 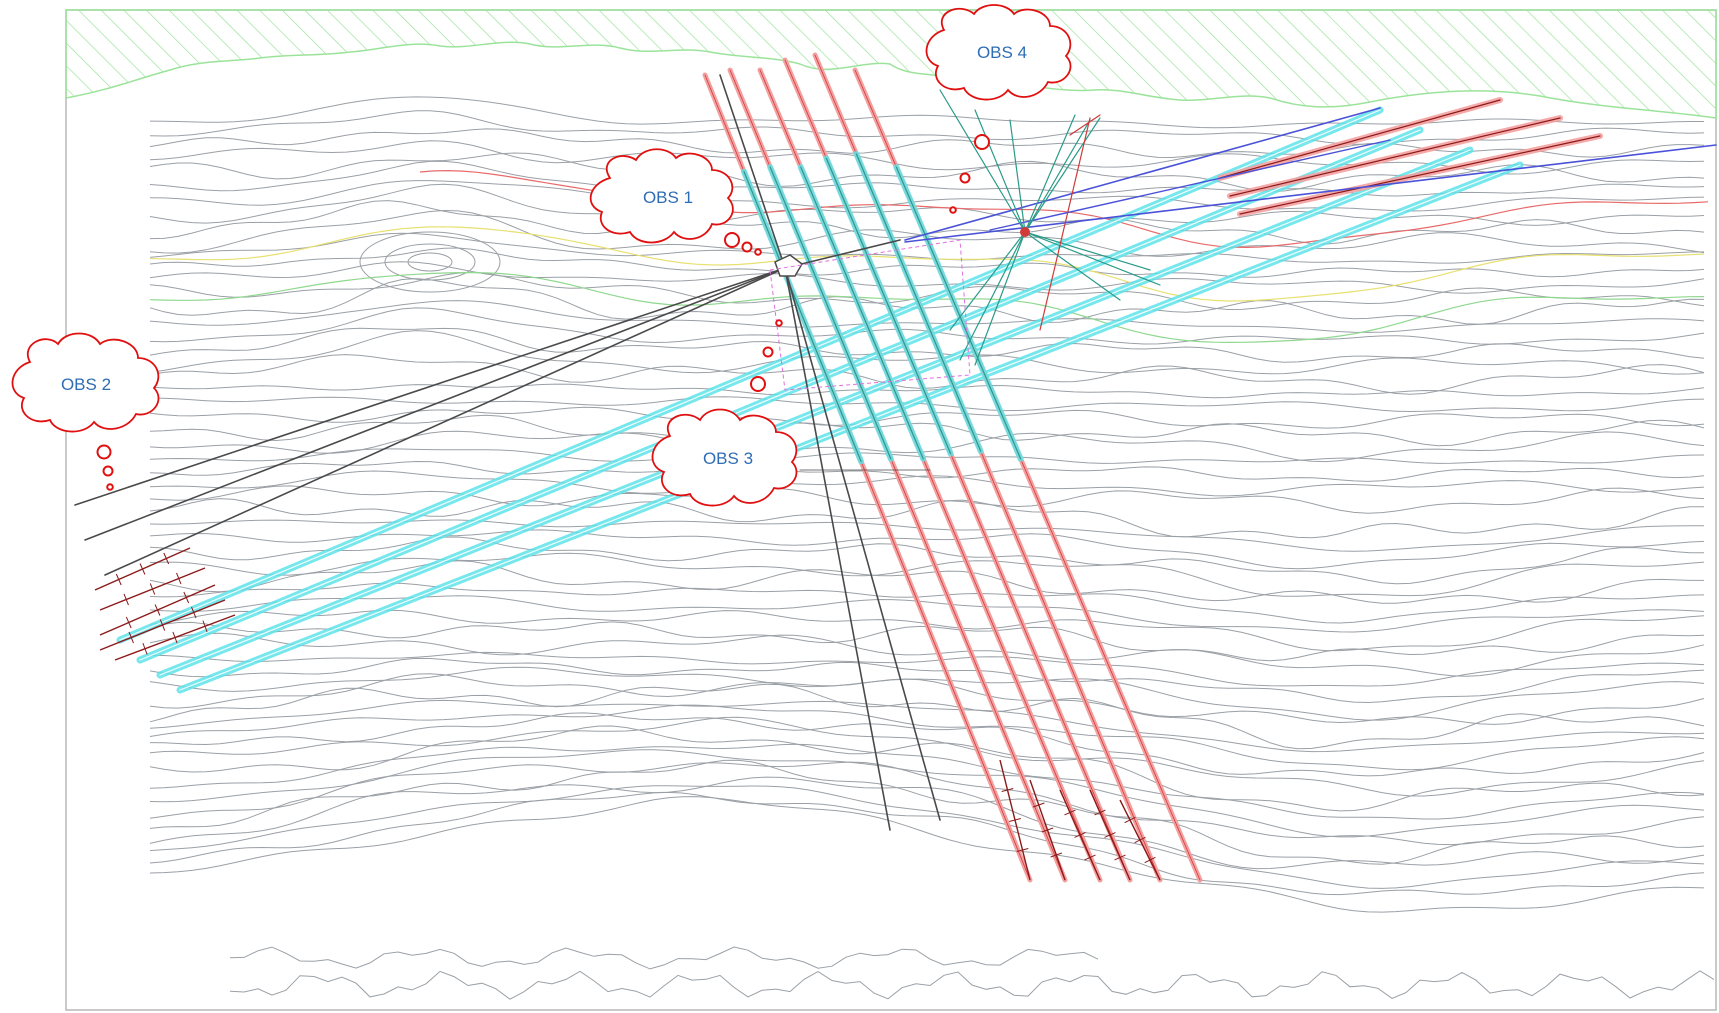 I want to click on callout-obs1: OBS 1, so click(x=675, y=202).